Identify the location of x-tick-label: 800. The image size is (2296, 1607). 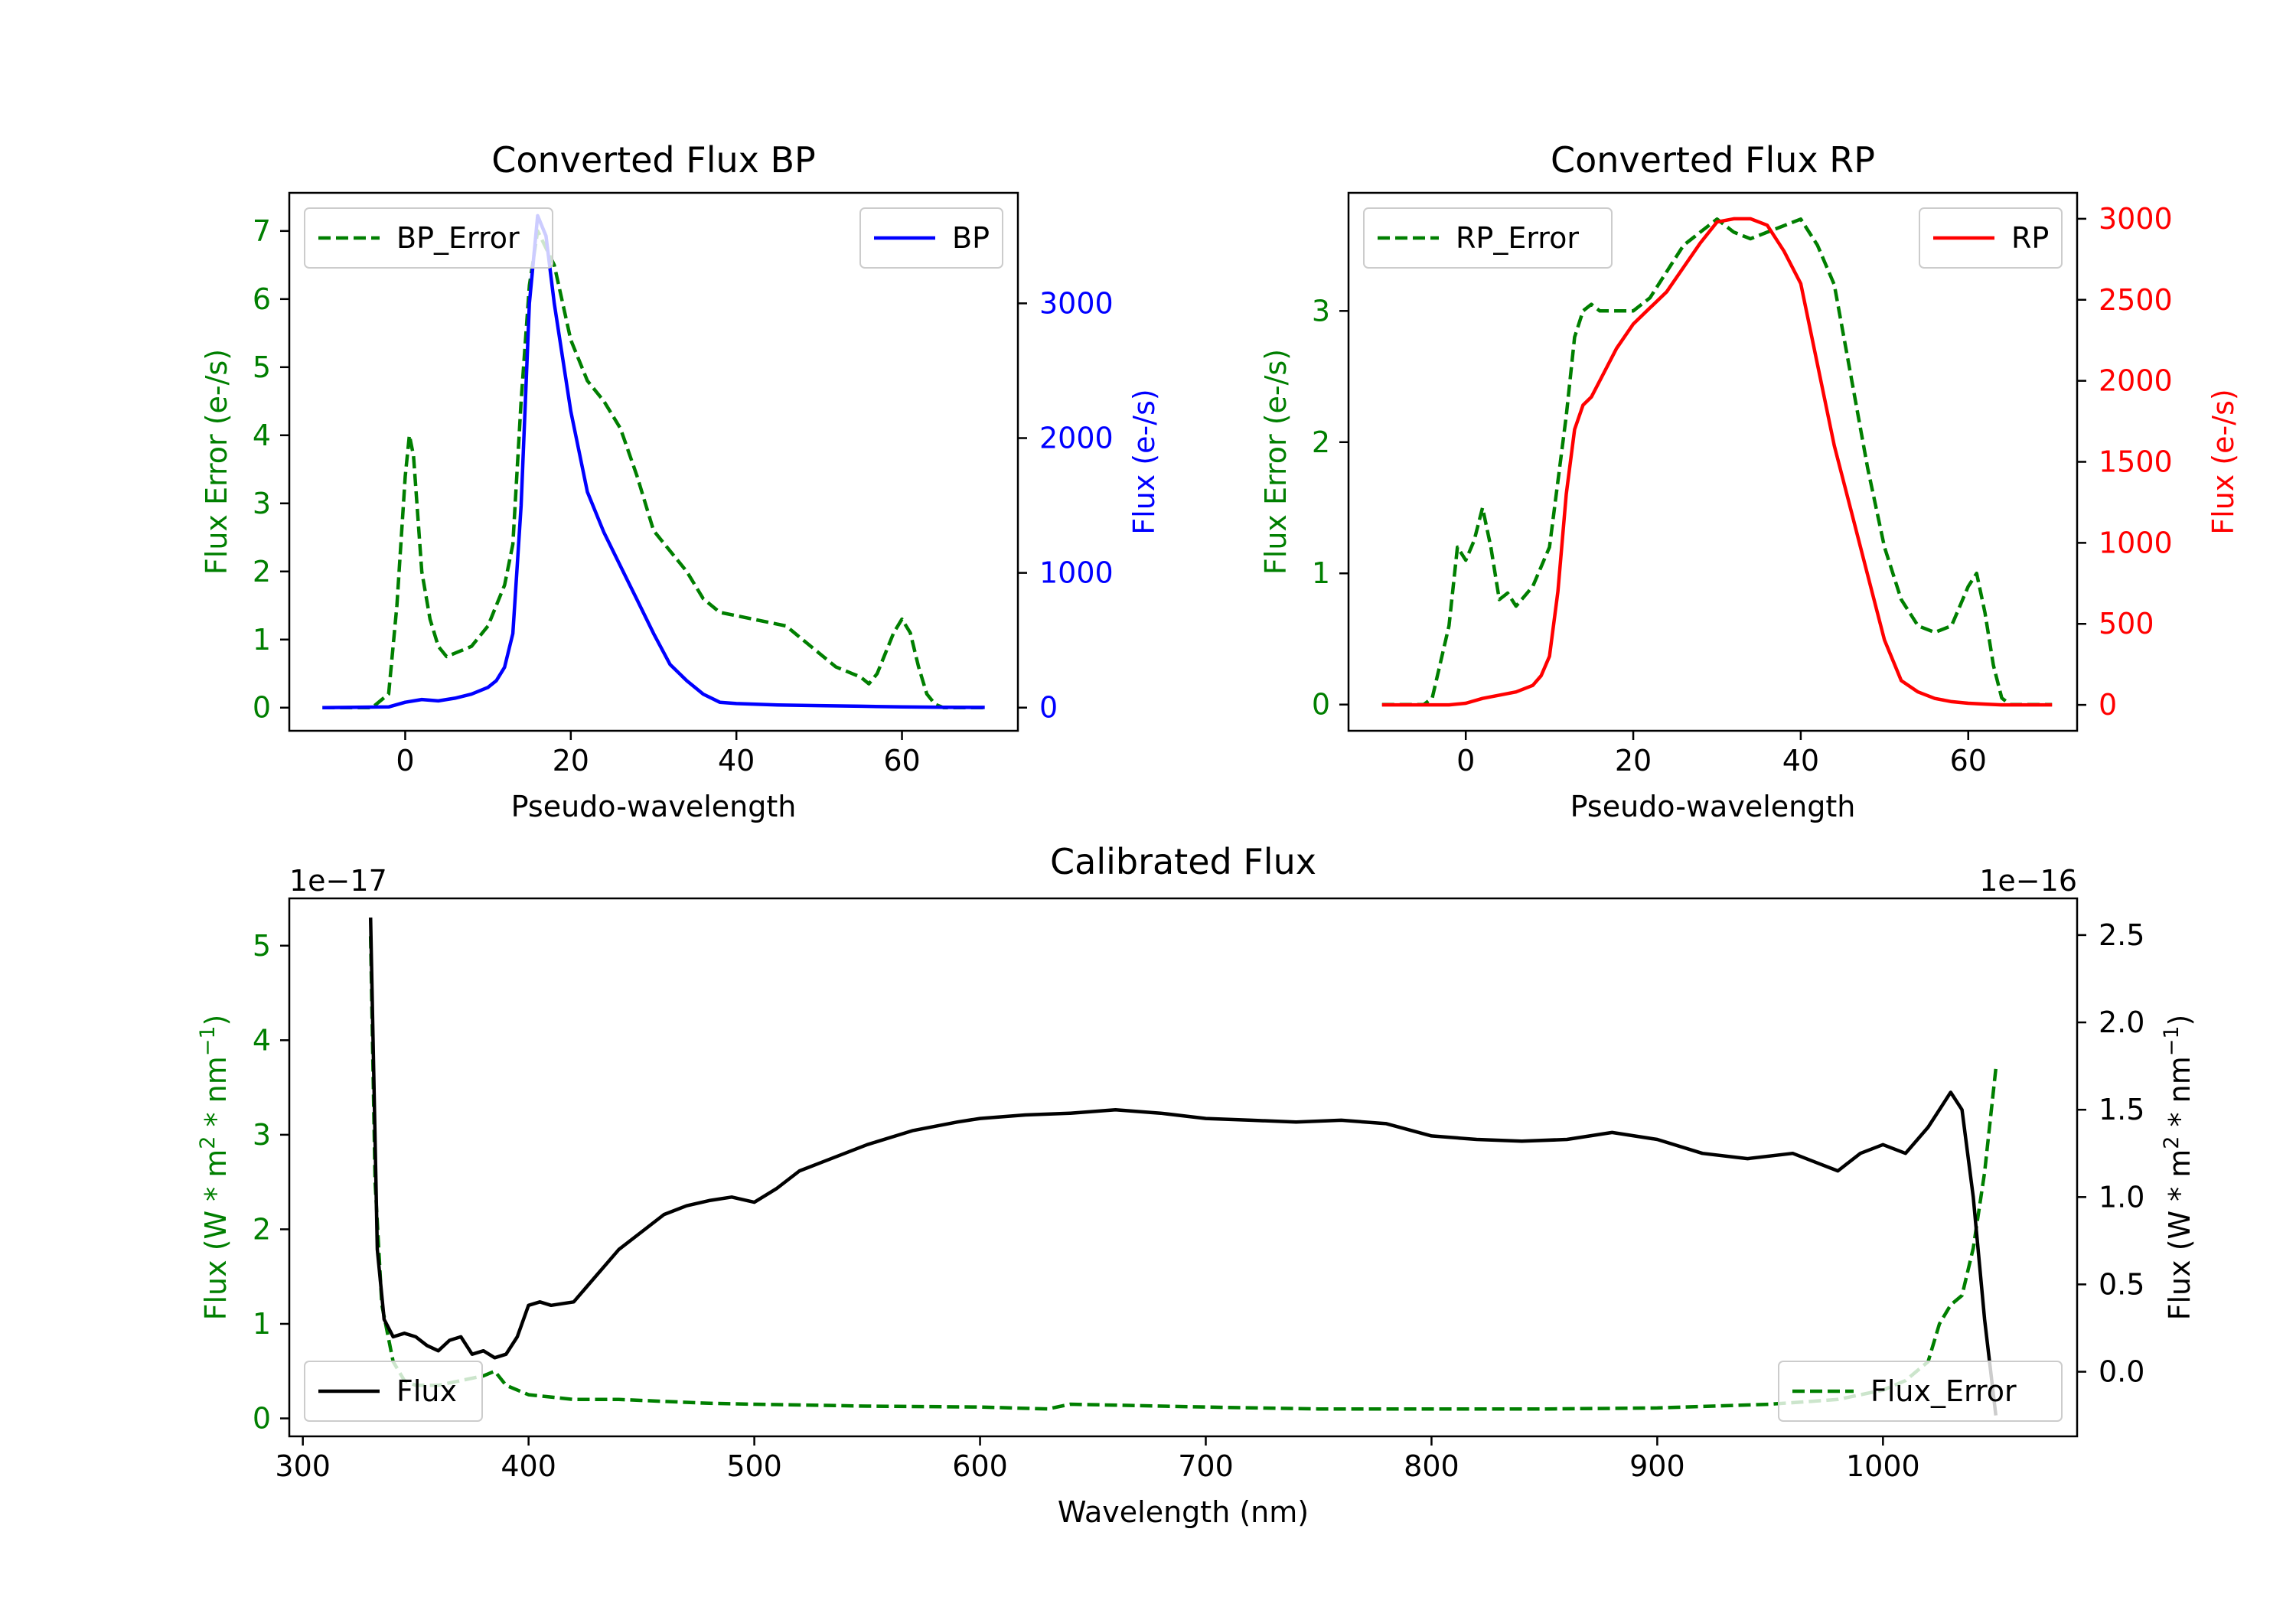
(1431, 1466).